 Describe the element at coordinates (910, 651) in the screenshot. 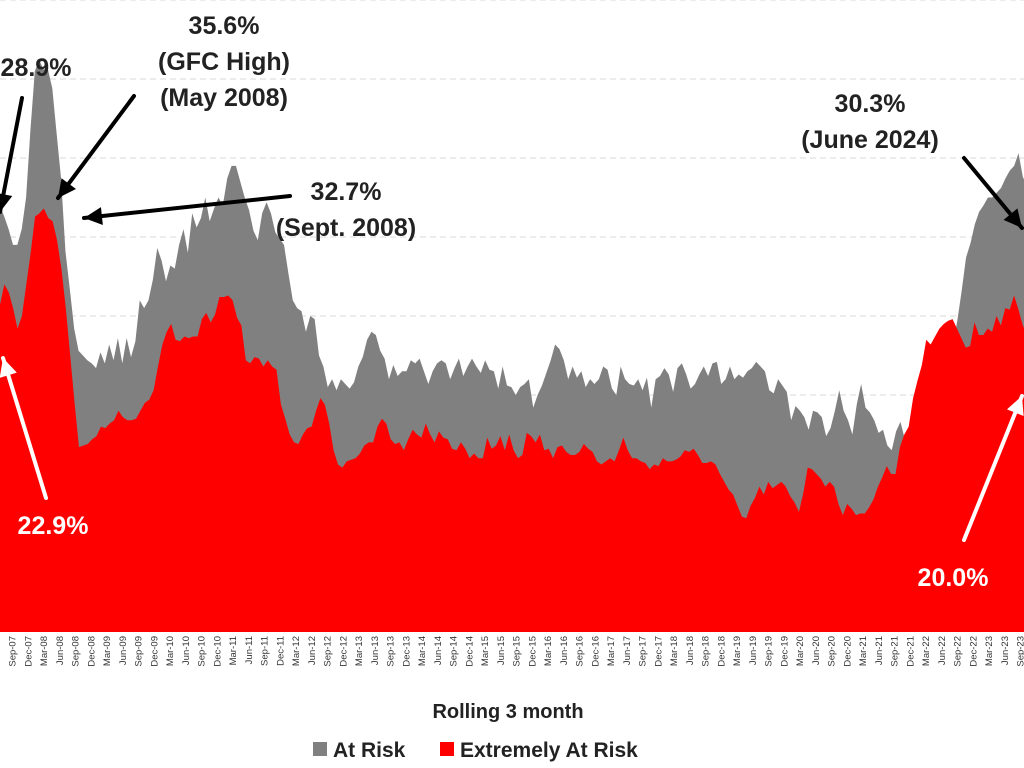

I see `x-tick-label: Dec-21` at that location.